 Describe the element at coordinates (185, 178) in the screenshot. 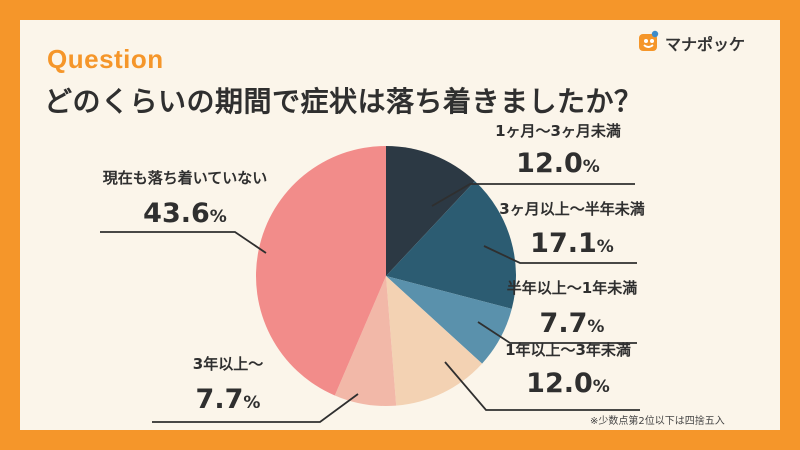

I see `slice-label: 現在も落ち着いていない` at that location.